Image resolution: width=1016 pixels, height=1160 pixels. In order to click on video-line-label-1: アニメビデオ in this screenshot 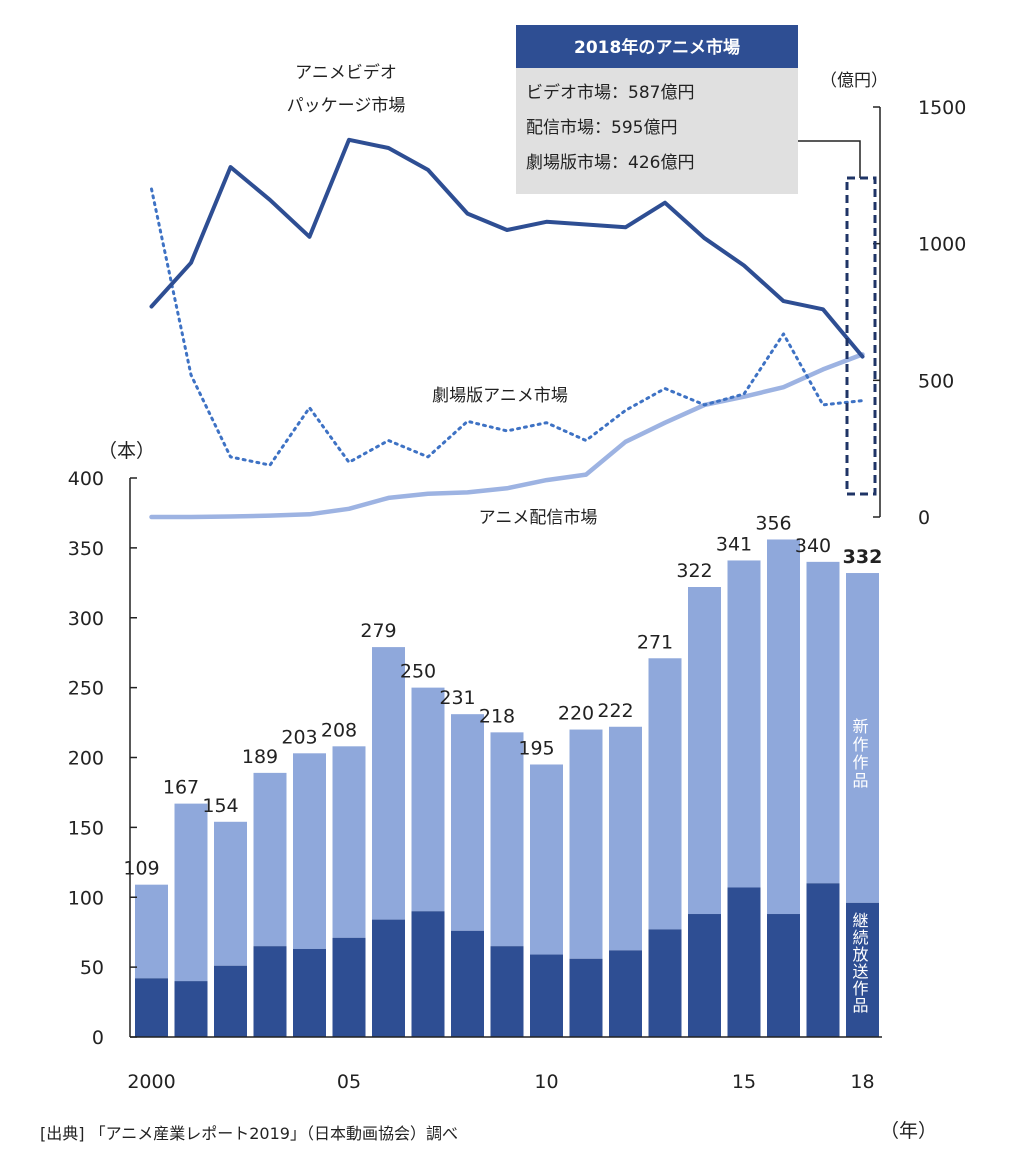, I will do `click(346, 72)`.